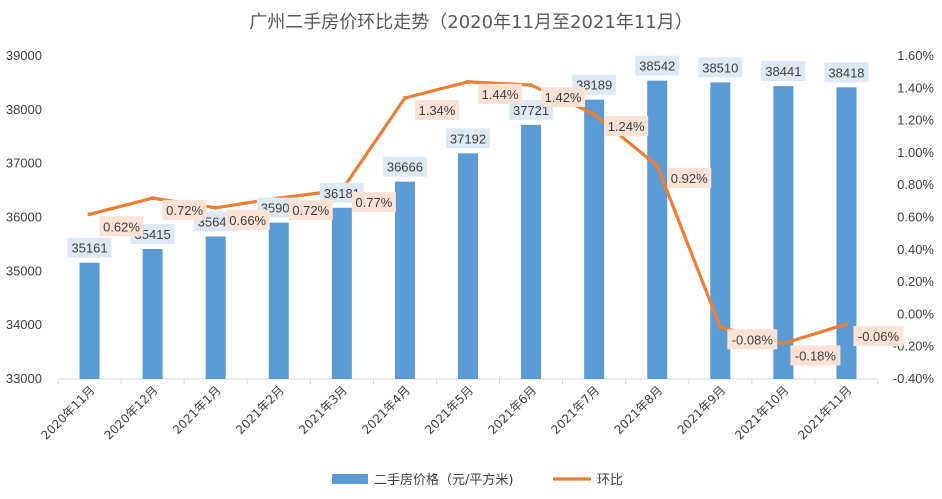 Image resolution: width=942 pixels, height=499 pixels. I want to click on x-tick-label: 2021年2月, so click(260, 410).